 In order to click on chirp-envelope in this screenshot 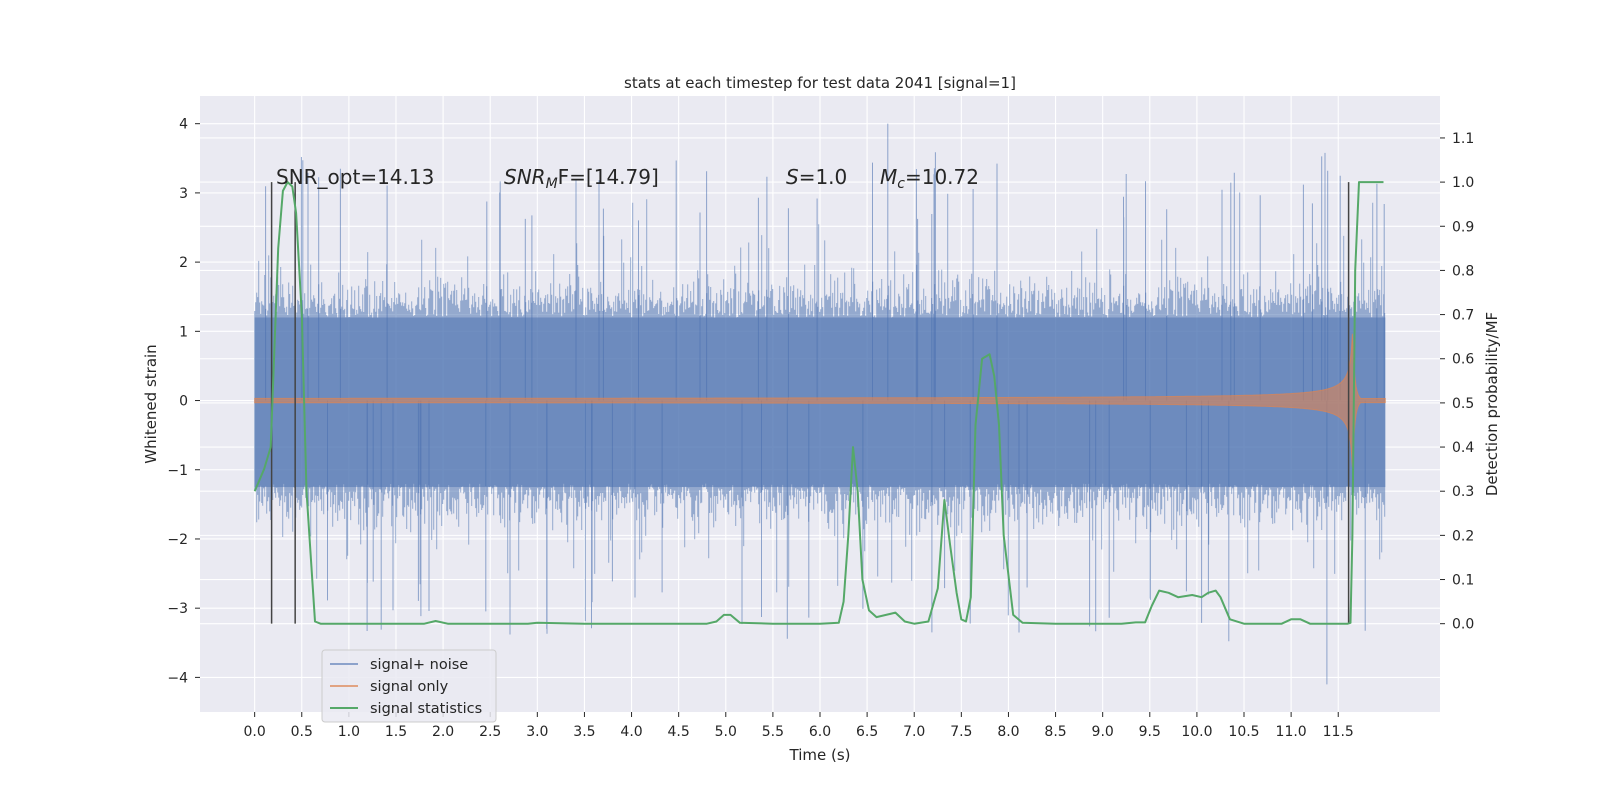, I will do `click(820, 400)`.